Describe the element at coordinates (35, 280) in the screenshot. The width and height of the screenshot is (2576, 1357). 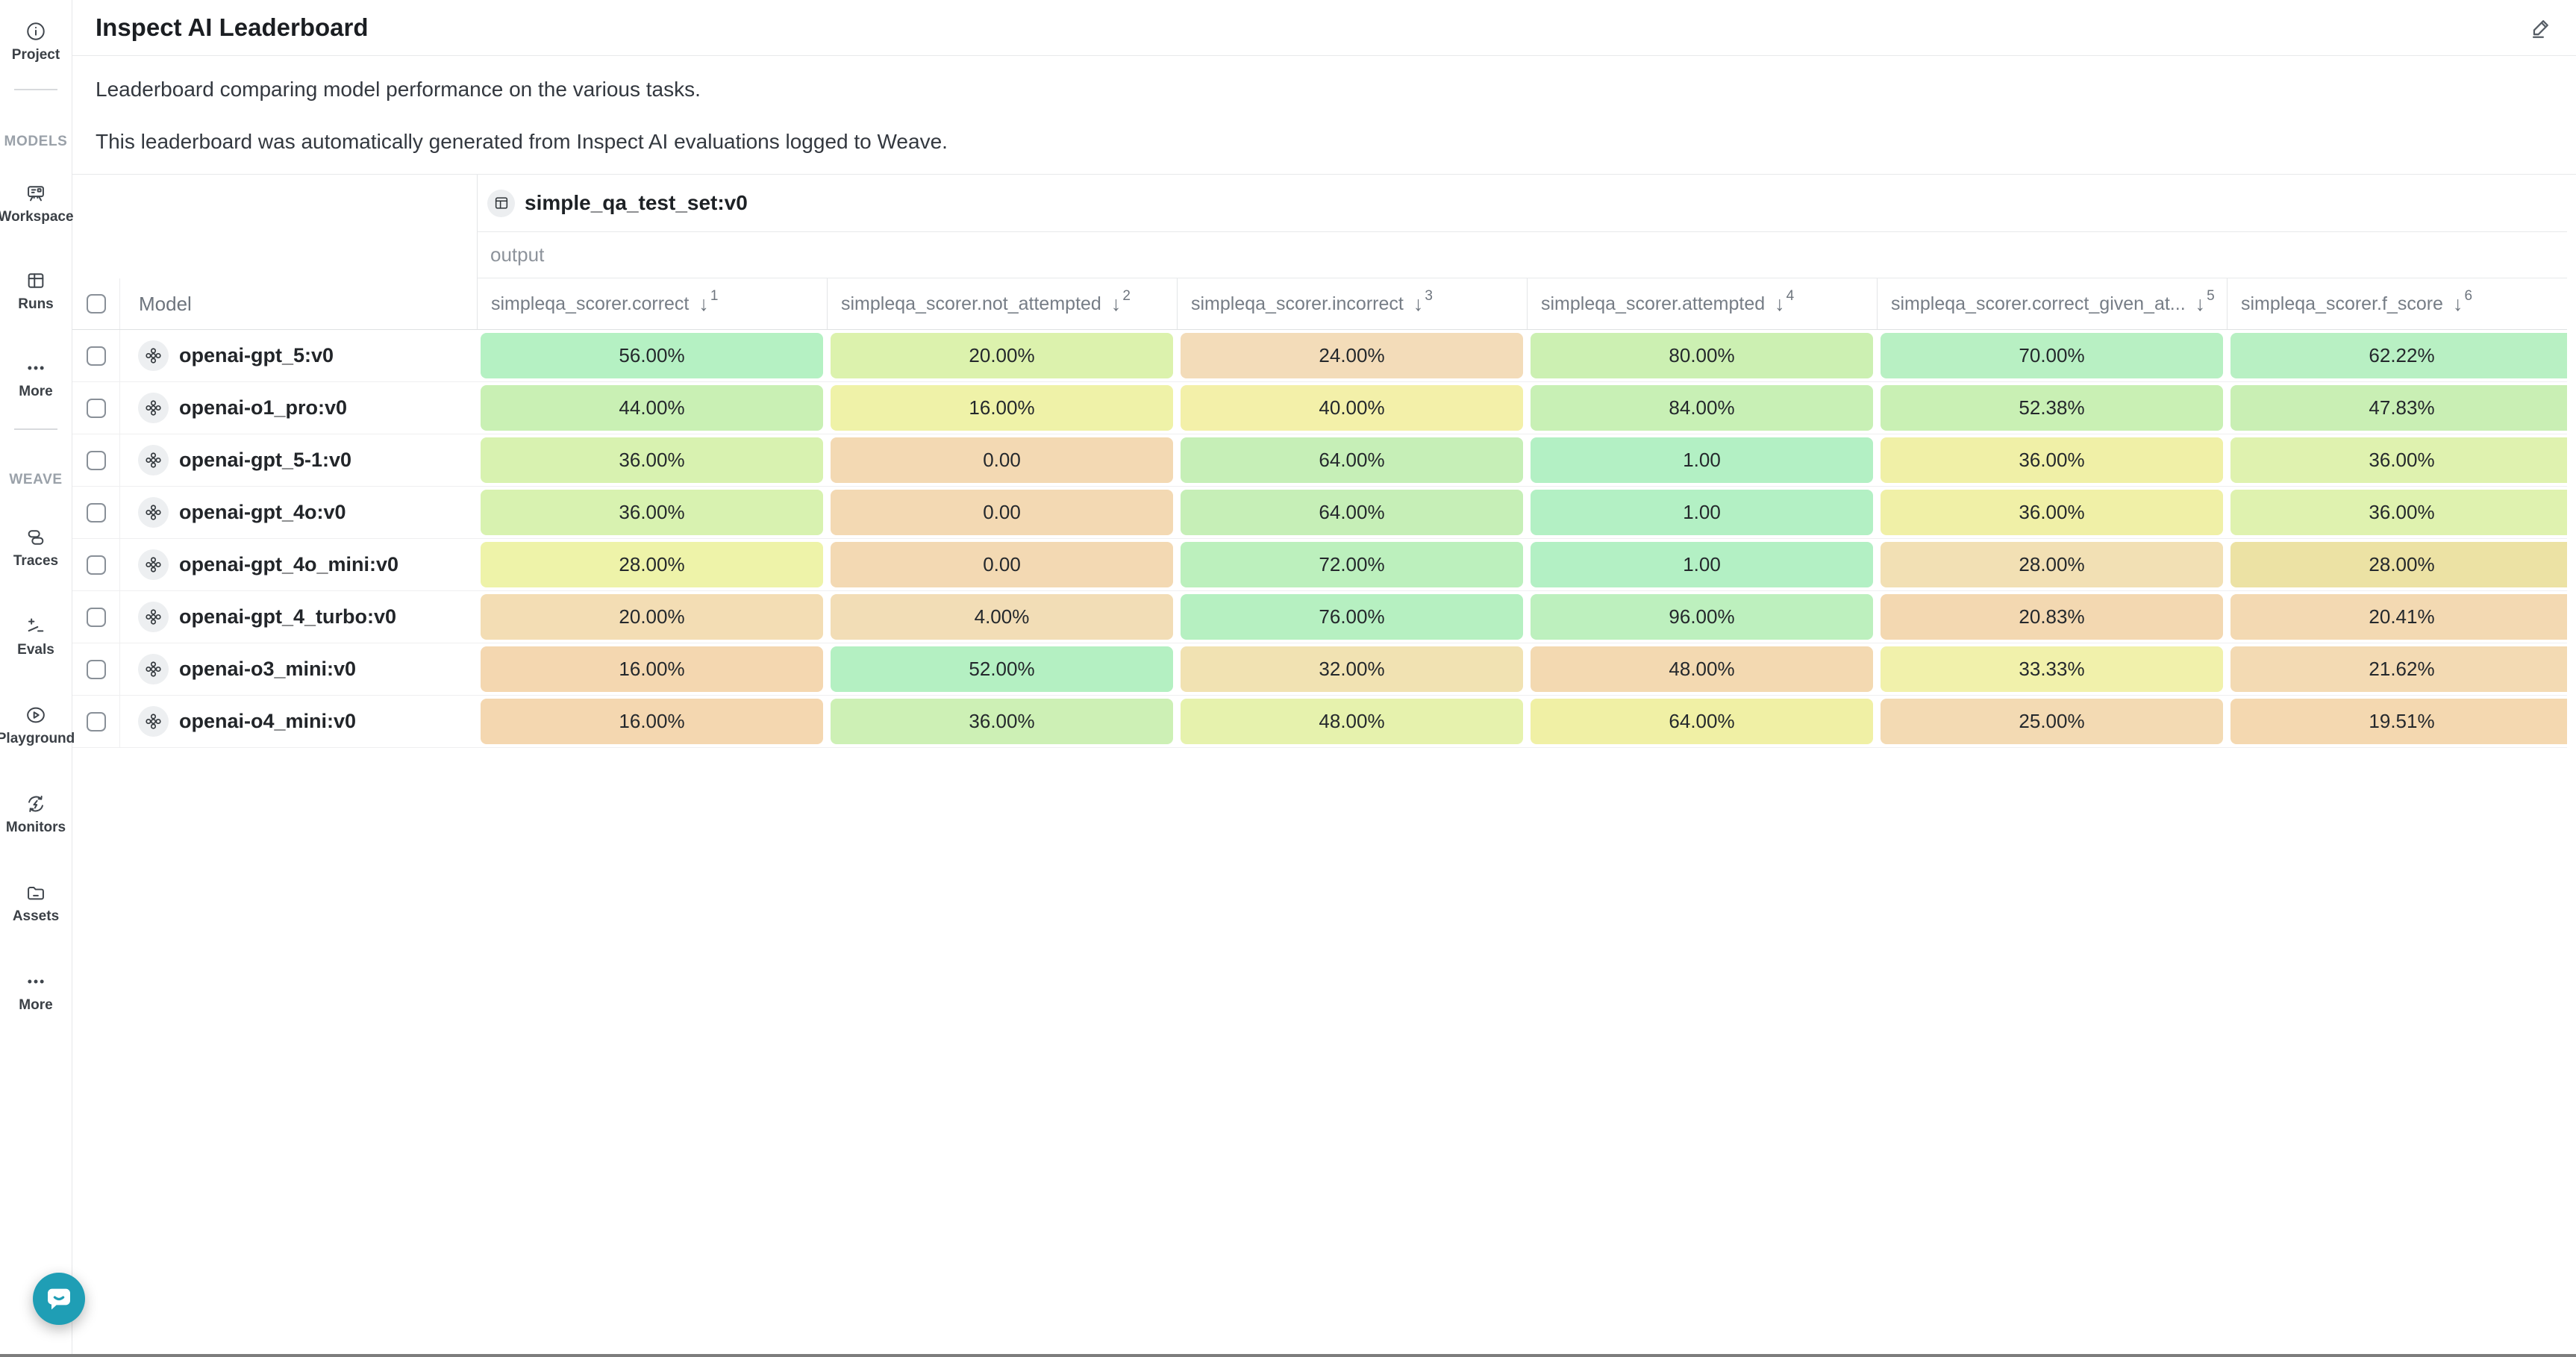
I see `runs-icon` at that location.